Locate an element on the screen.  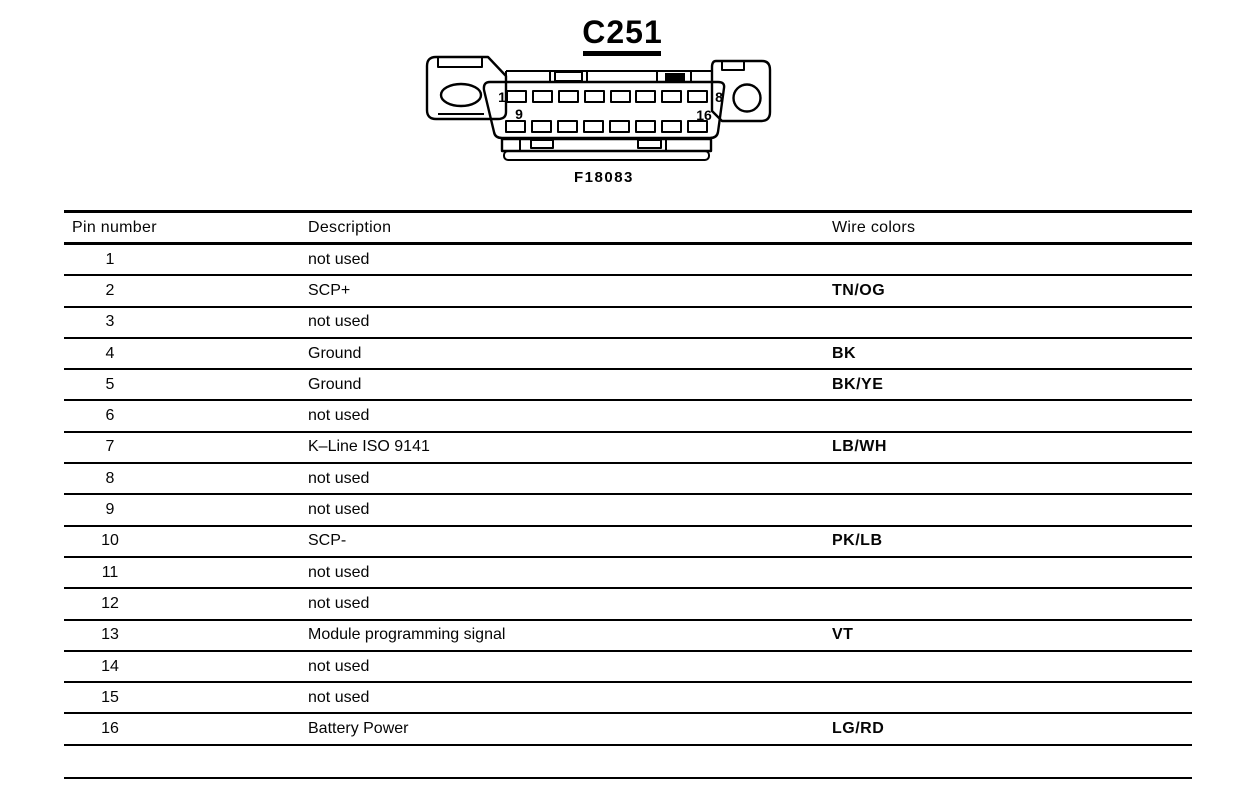
header-wire-colors: Wire colors is located at coordinates (874, 227).